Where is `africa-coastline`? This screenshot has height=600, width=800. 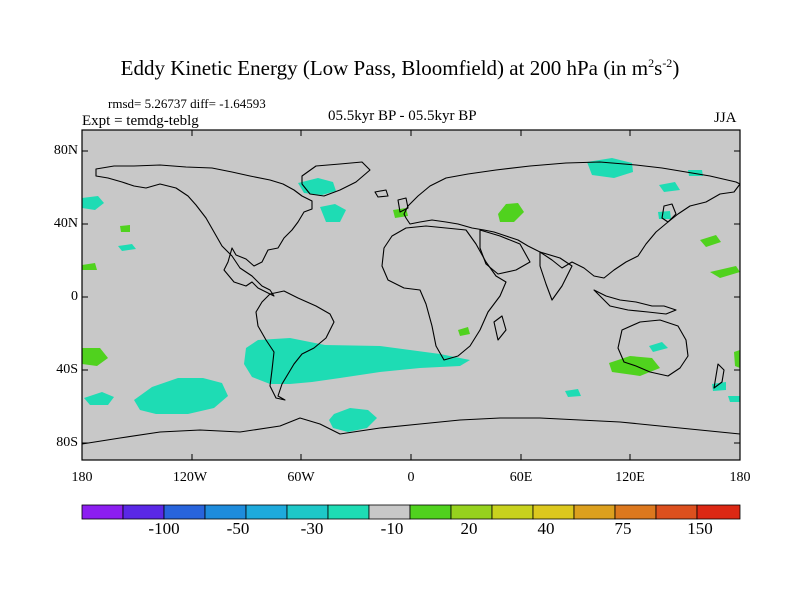 africa-coastline is located at coordinates (444, 293).